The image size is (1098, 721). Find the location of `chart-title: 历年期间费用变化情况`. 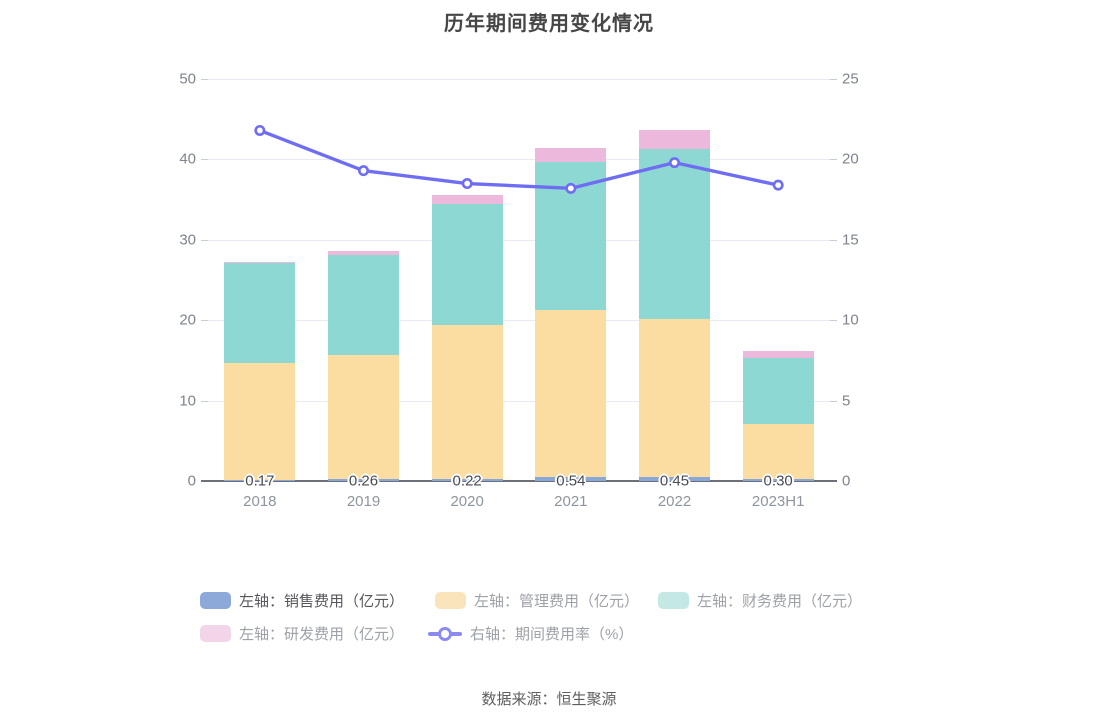

chart-title: 历年期间费用变化情况 is located at coordinates (549, 24).